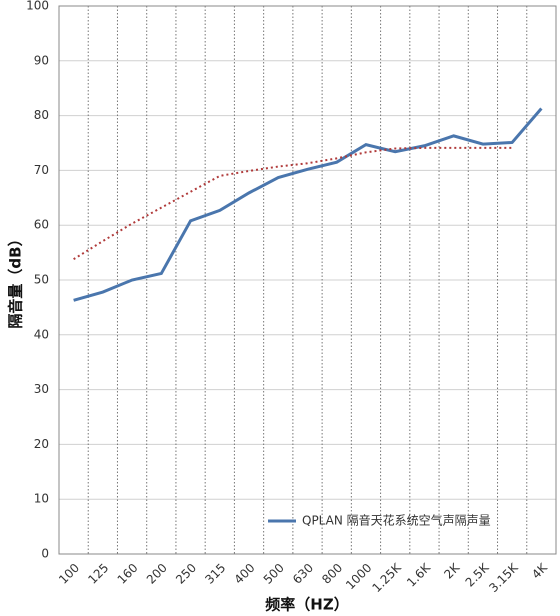 This screenshot has width=560, height=616. I want to click on x-tick-label: 2K, so click(452, 571).